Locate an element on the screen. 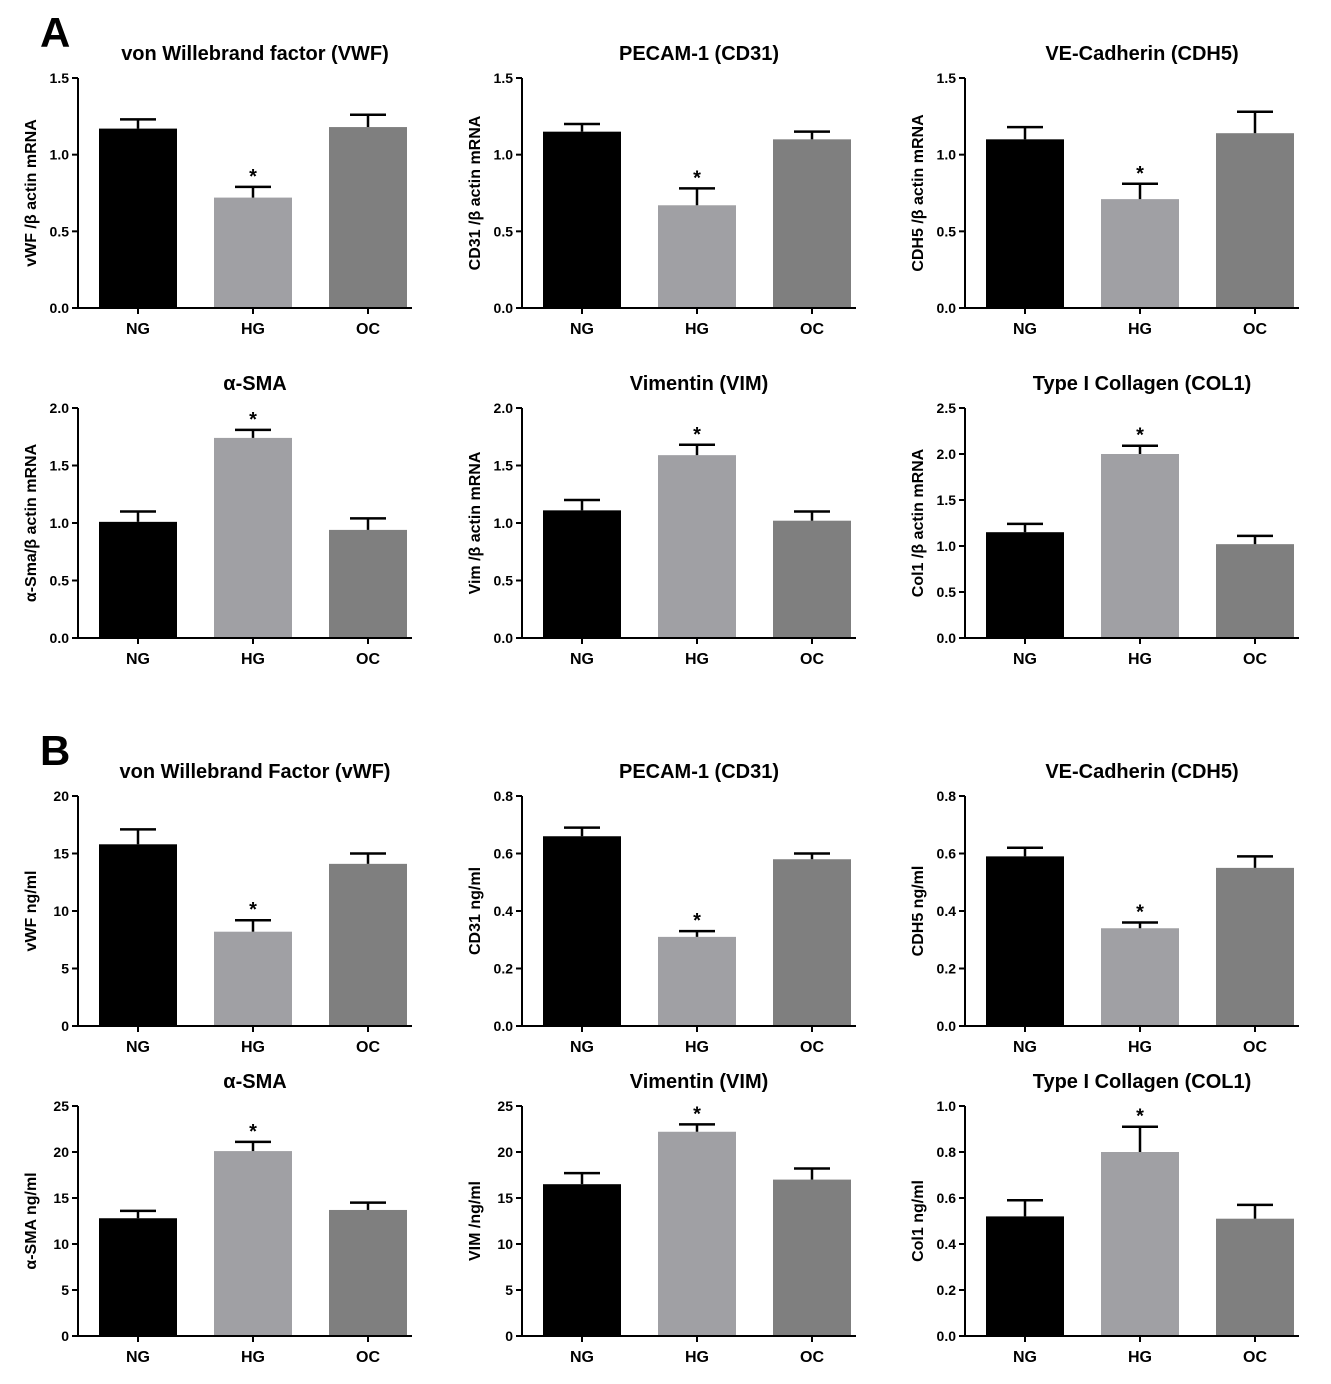 Image resolution: width=1331 pixels, height=1384 pixels. y-tick-label: 10 is located at coordinates (61, 1244).